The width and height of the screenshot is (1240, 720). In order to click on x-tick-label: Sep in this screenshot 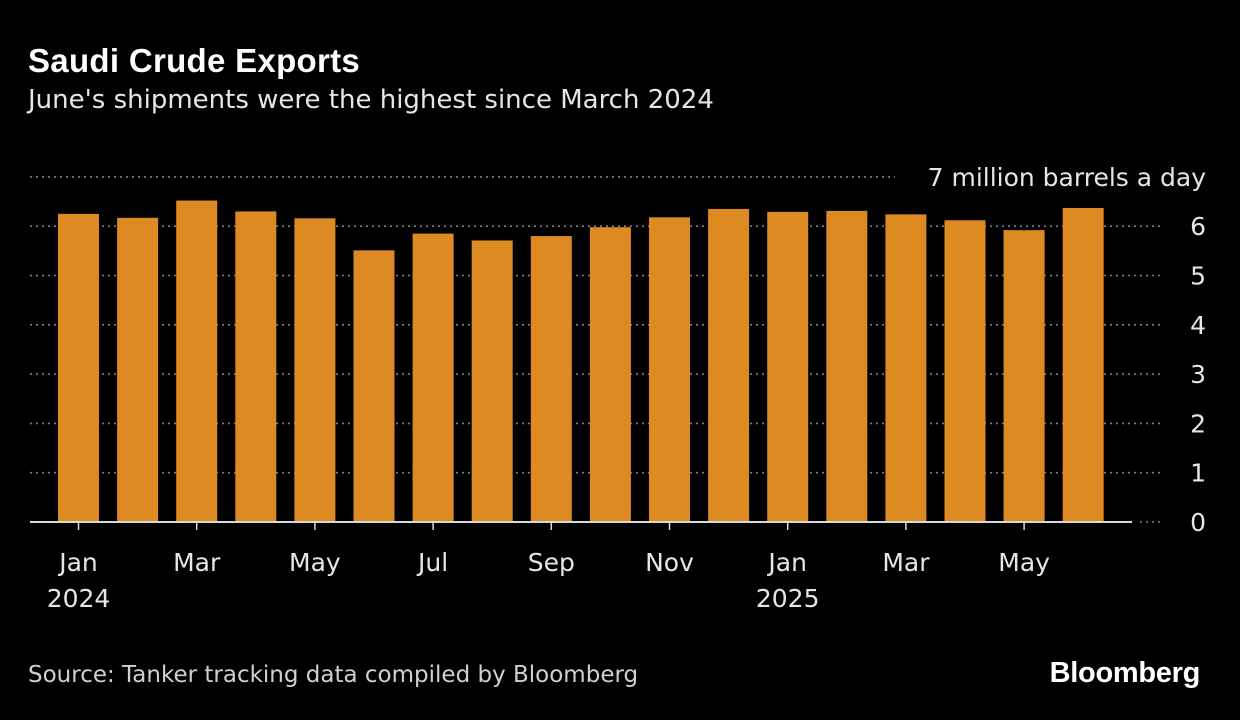, I will do `click(551, 562)`.